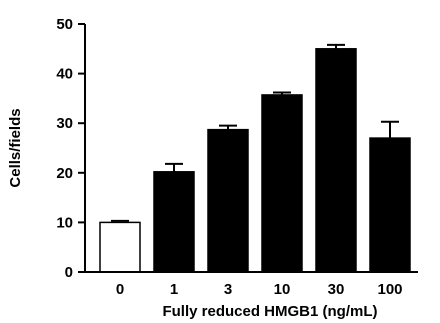 The height and width of the screenshot is (323, 440). I want to click on y-tick-label: 20, so click(64, 173).